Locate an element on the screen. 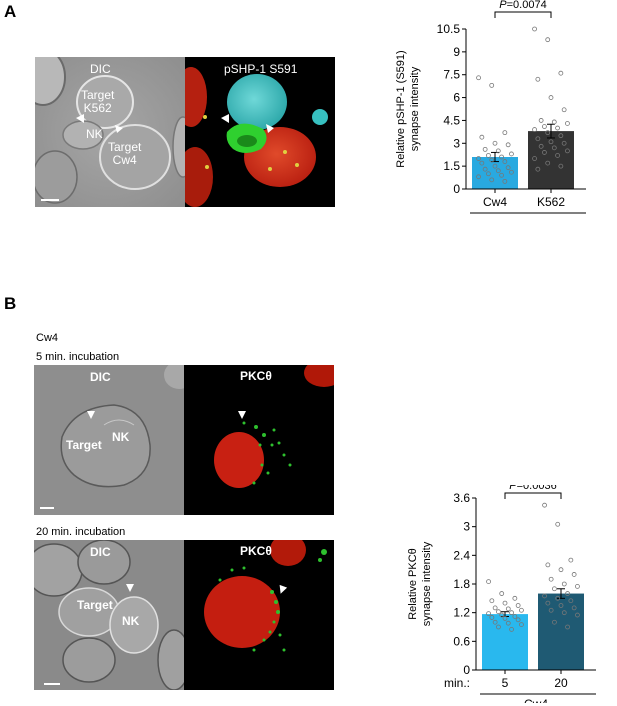 The width and height of the screenshot is (617, 706). panel-a-label-target-cw4: Target Cw4 is located at coordinates (125, 153).